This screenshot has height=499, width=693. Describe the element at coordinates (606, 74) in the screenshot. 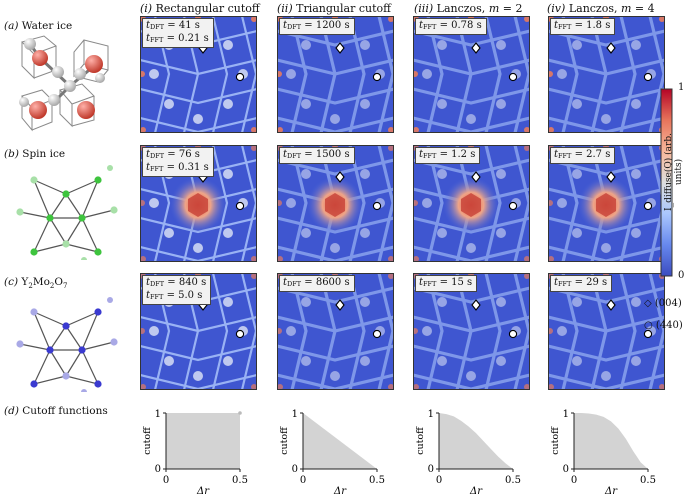

I see `diffuse-map-panel: tFFT = 1.8 s` at that location.